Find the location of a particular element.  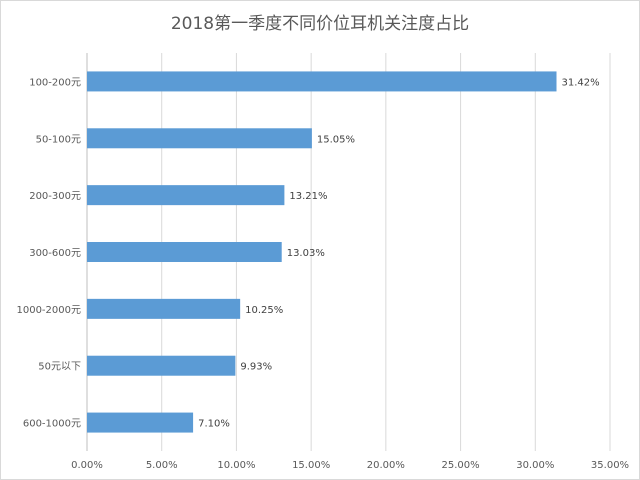

x-tick-label: 15.00% is located at coordinates (311, 465).